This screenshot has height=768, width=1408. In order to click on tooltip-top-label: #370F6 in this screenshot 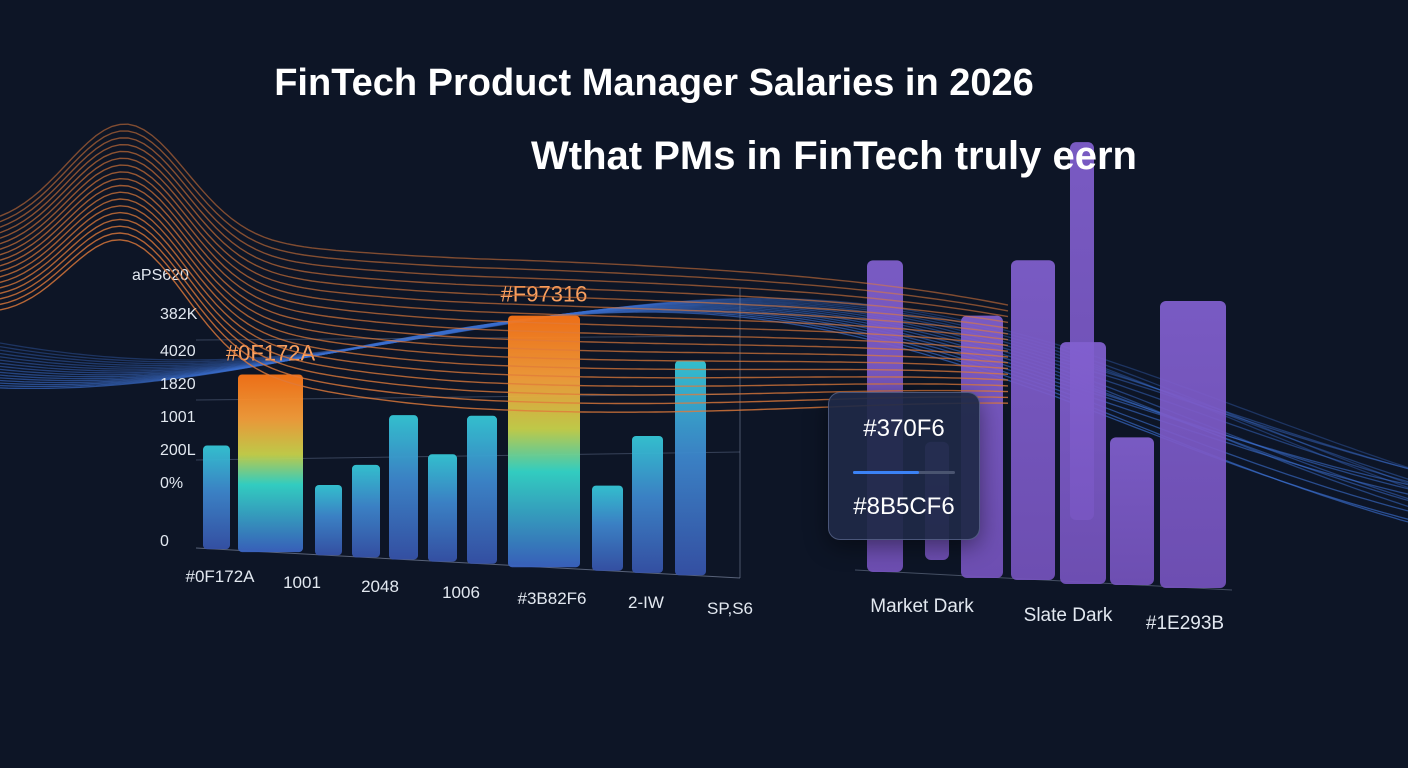, I will do `click(904, 428)`.